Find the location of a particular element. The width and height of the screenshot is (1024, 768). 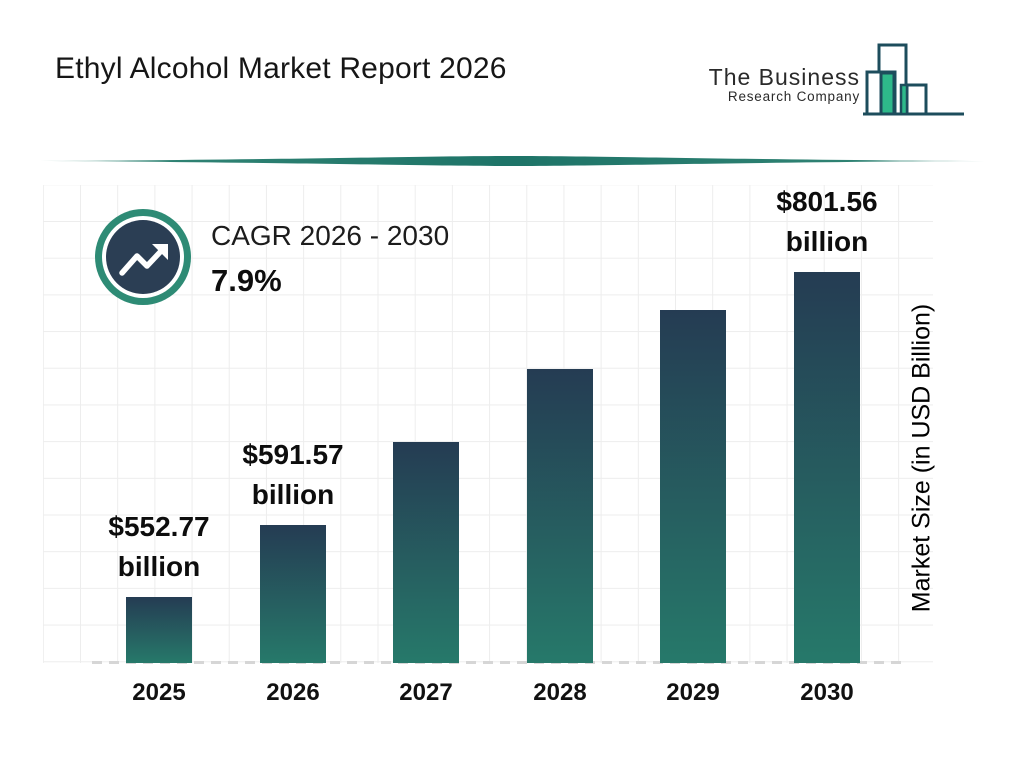

logo-text-secondary: Research Company is located at coordinates (793, 96).